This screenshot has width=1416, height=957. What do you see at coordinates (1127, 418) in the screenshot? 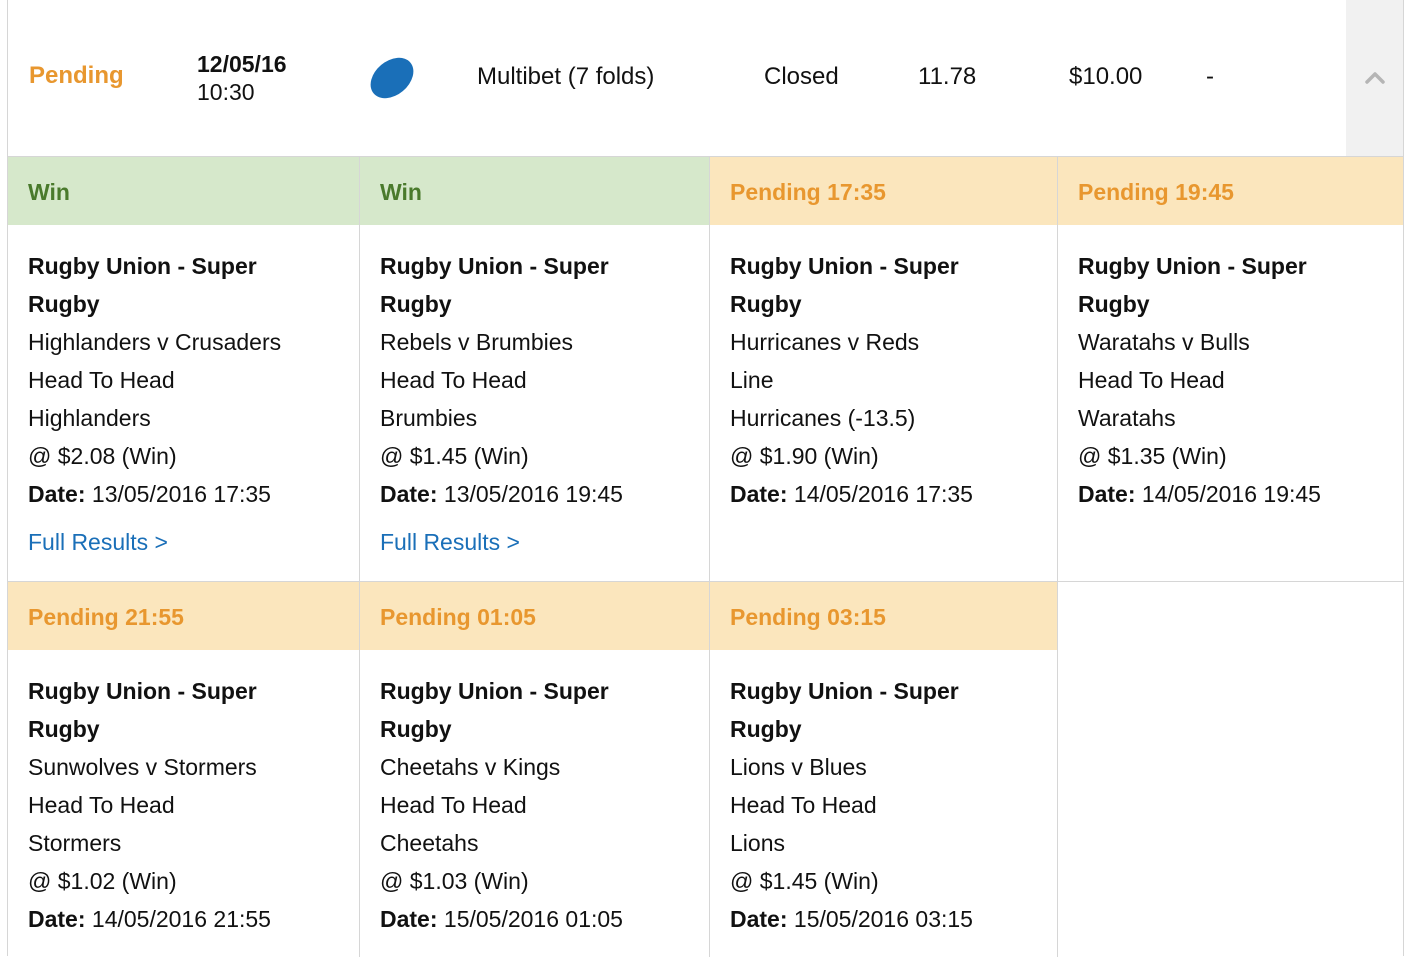
I see `leg-selection: Waratahs` at bounding box center [1127, 418].